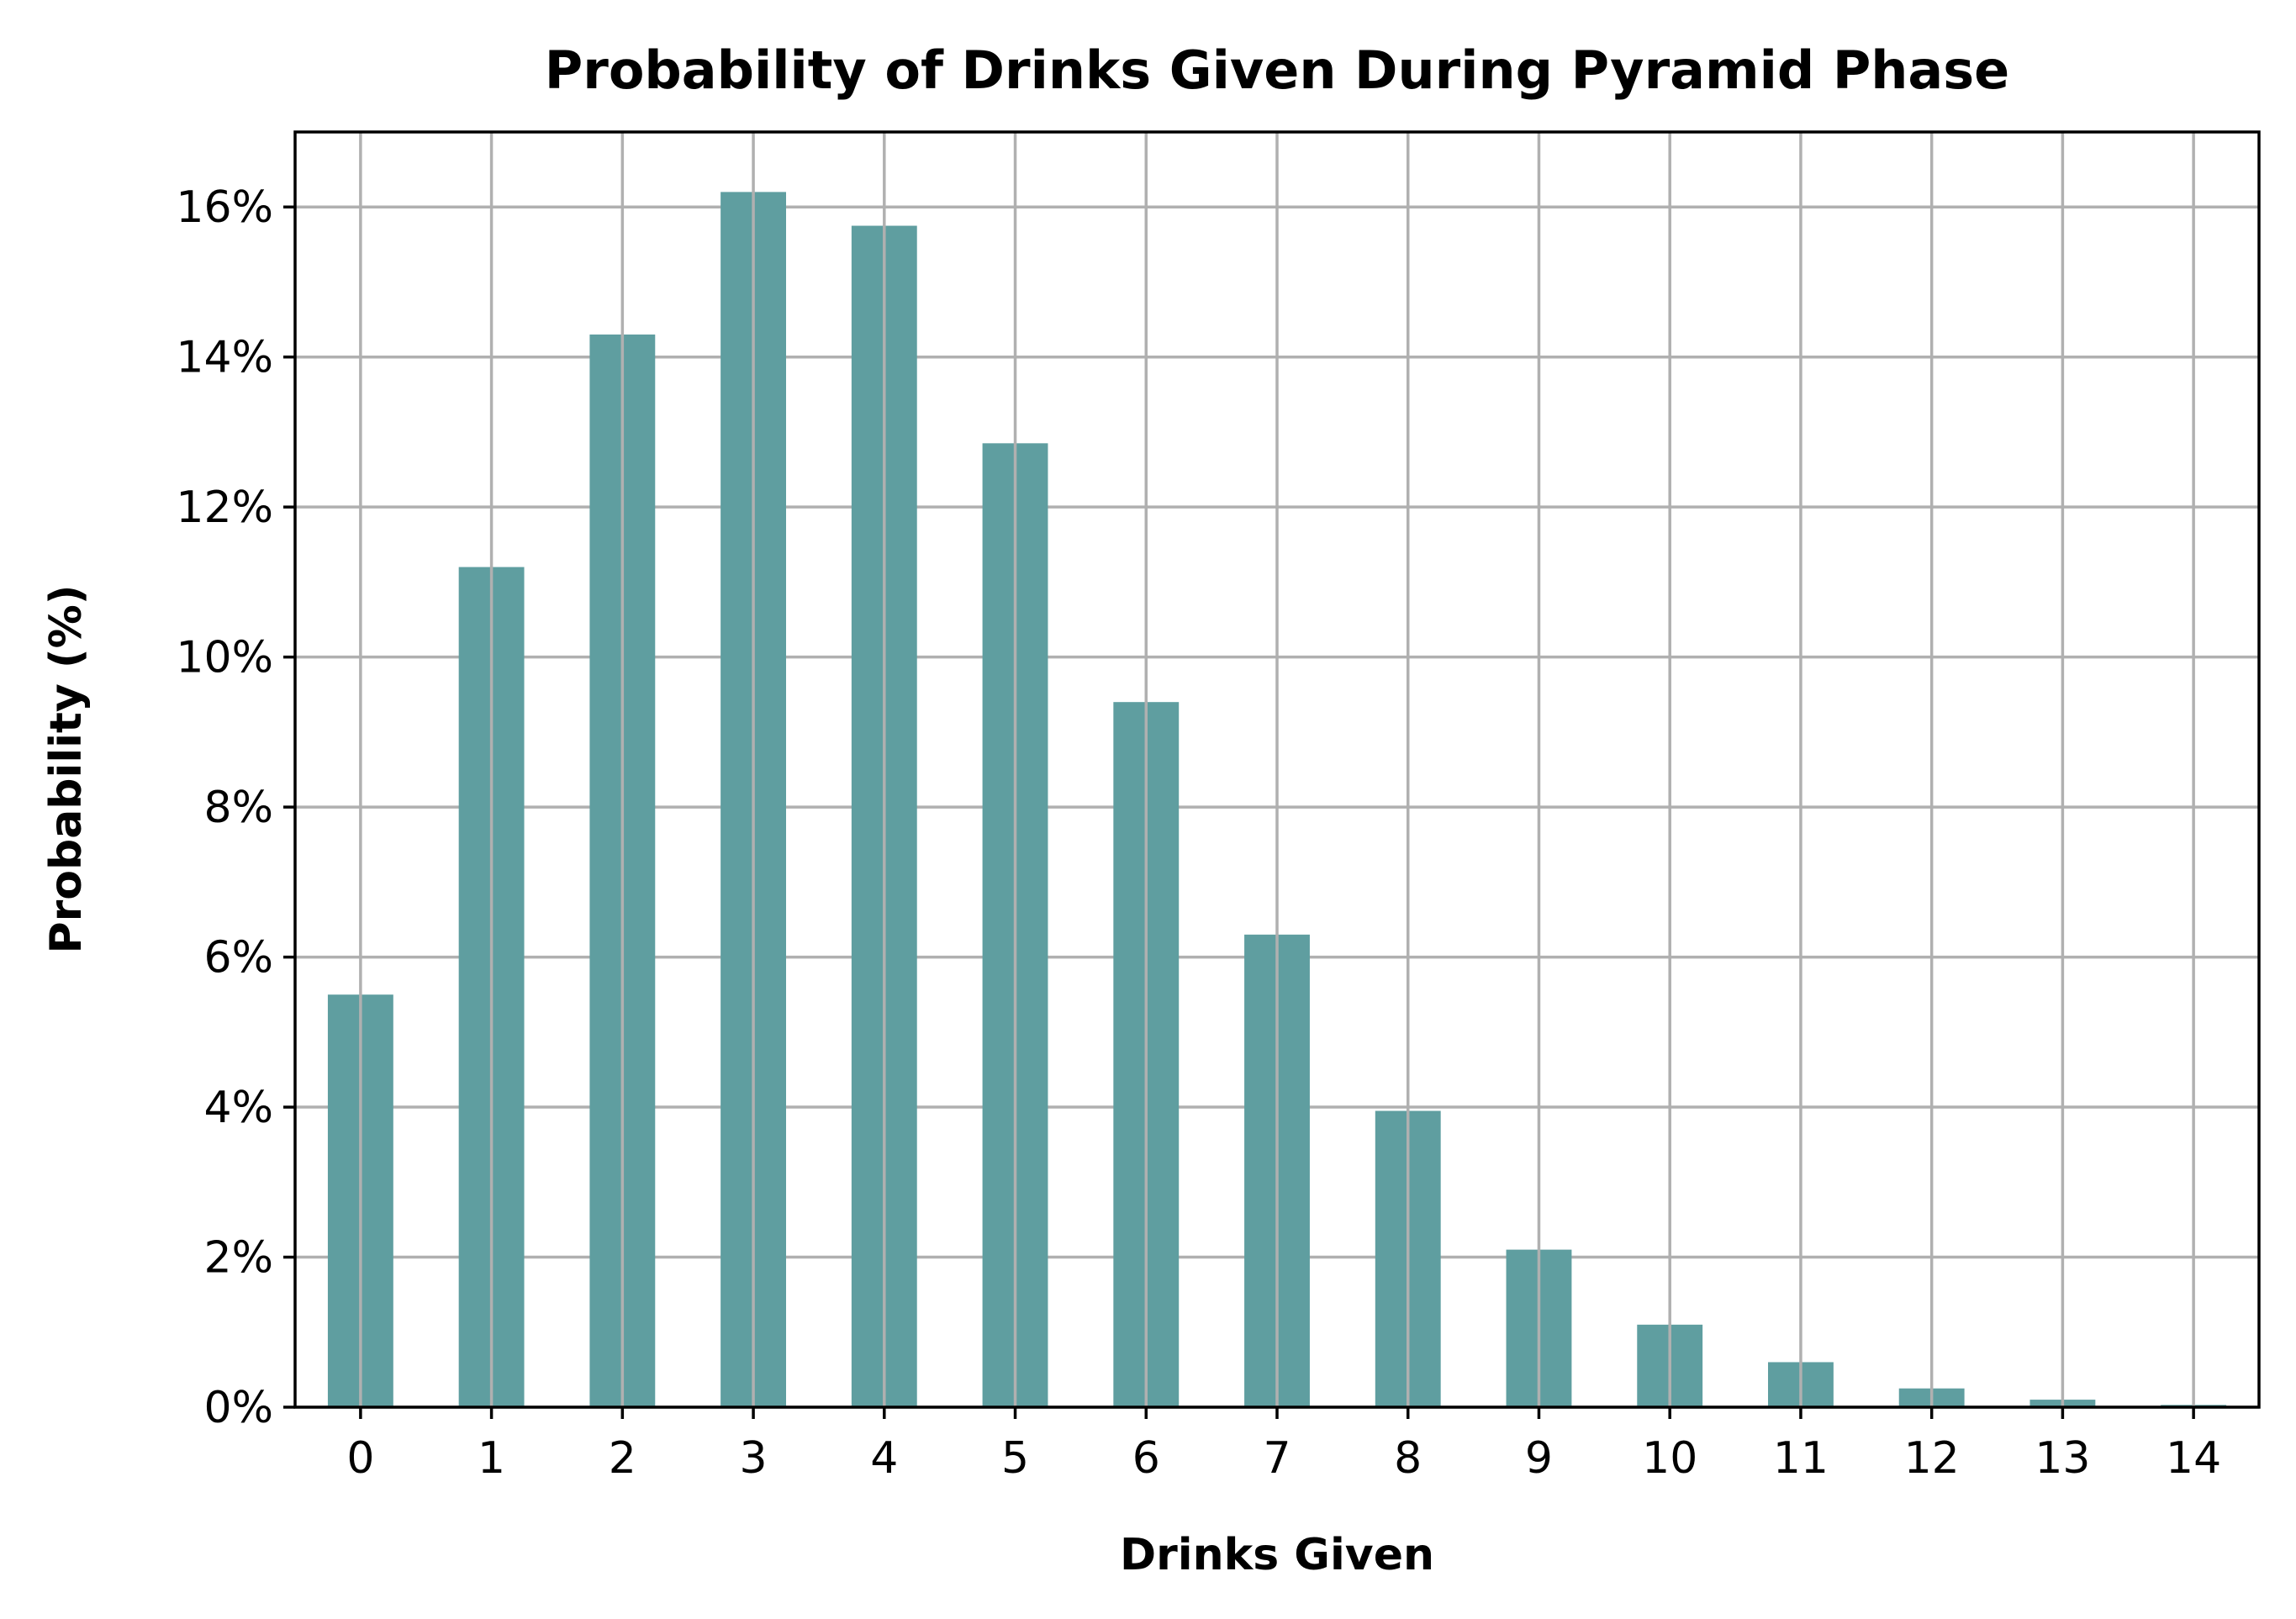  What do you see at coordinates (884, 1458) in the screenshot?
I see `x-tick-label: 4` at bounding box center [884, 1458].